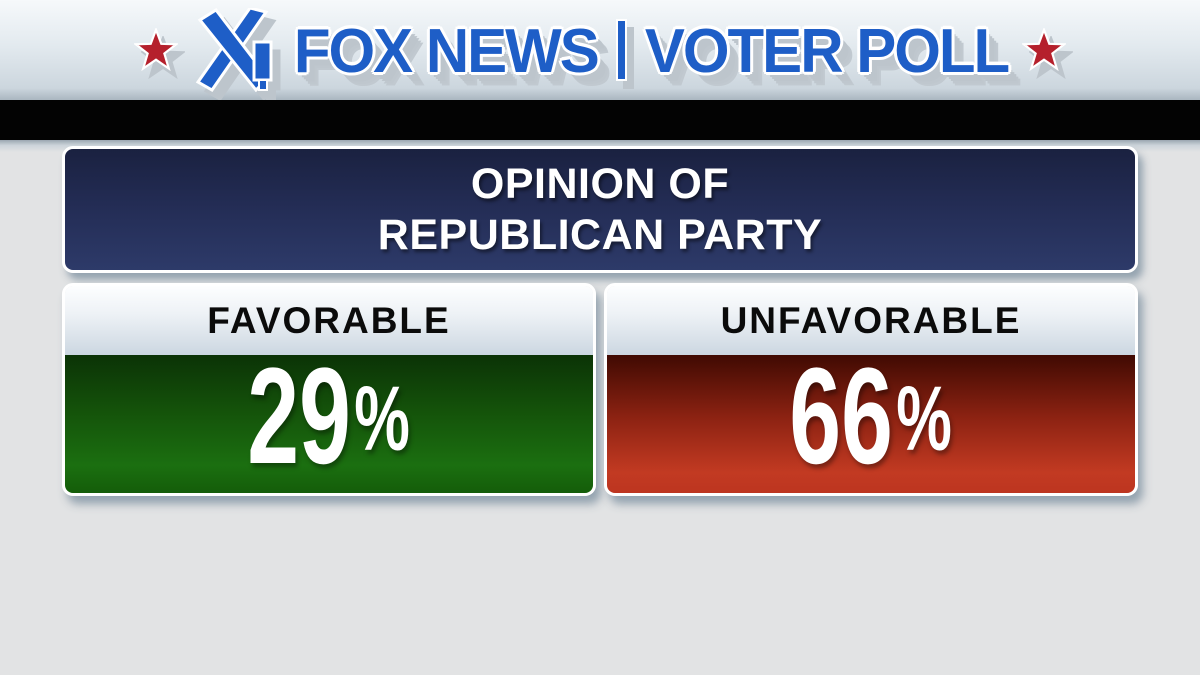 The height and width of the screenshot is (675, 1200). I want to click on unfavorable-value-group: 66 %, so click(871, 416).